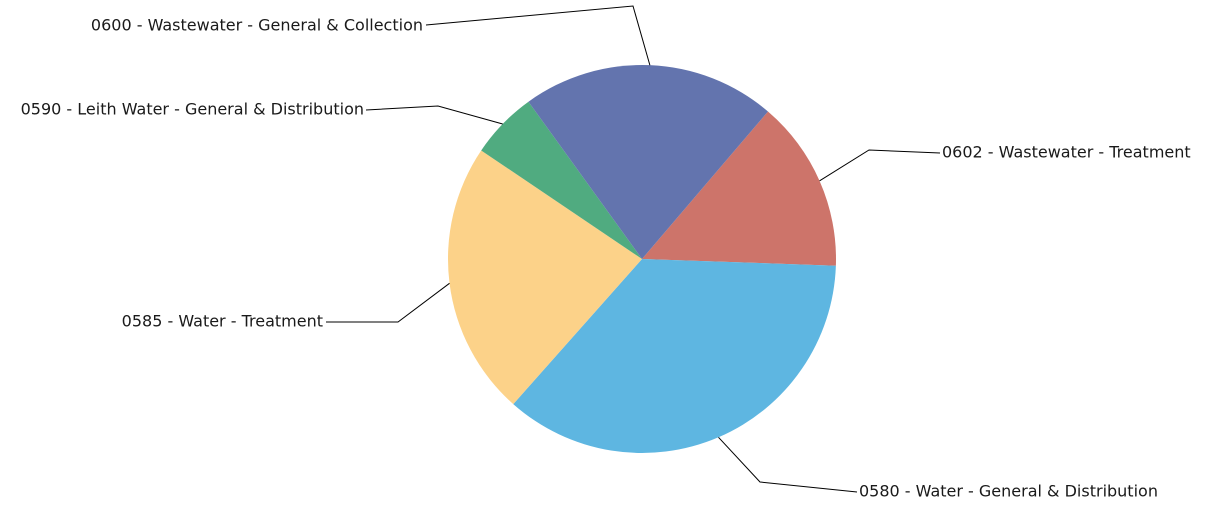 The width and height of the screenshot is (1209, 506). What do you see at coordinates (257, 25) in the screenshot?
I see `slice-label-4: 0600 - Wastewater - General & Collection` at bounding box center [257, 25].